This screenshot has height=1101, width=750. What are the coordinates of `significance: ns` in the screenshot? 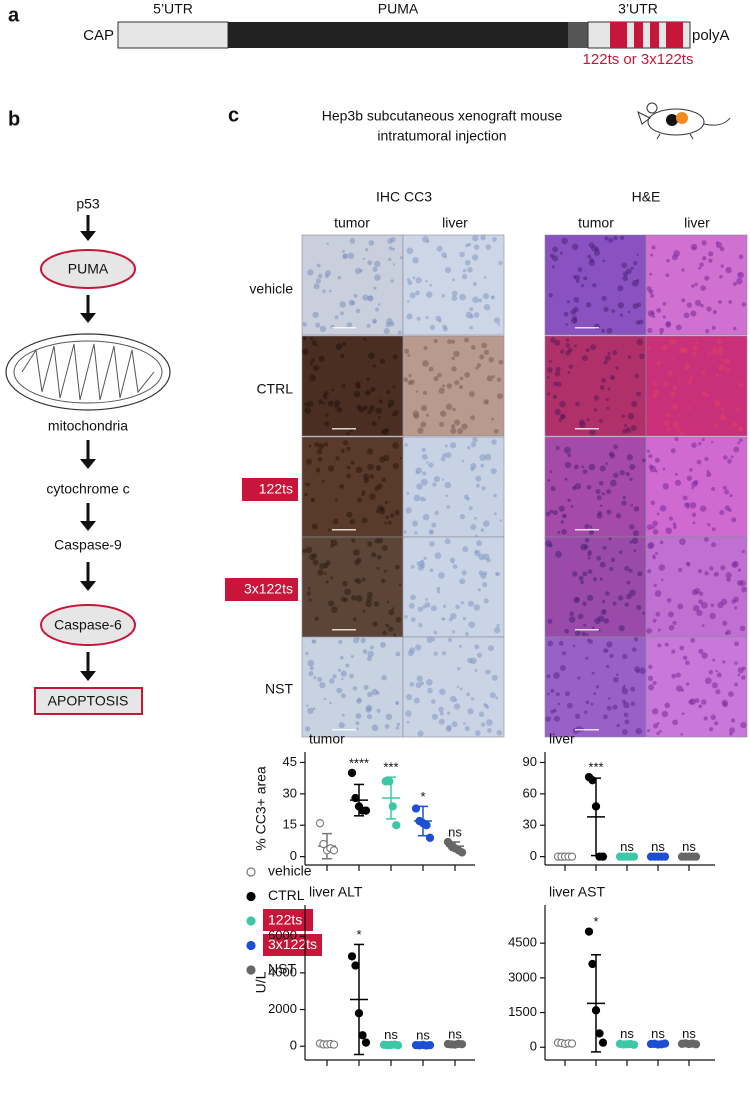 It's located at (455, 1033).